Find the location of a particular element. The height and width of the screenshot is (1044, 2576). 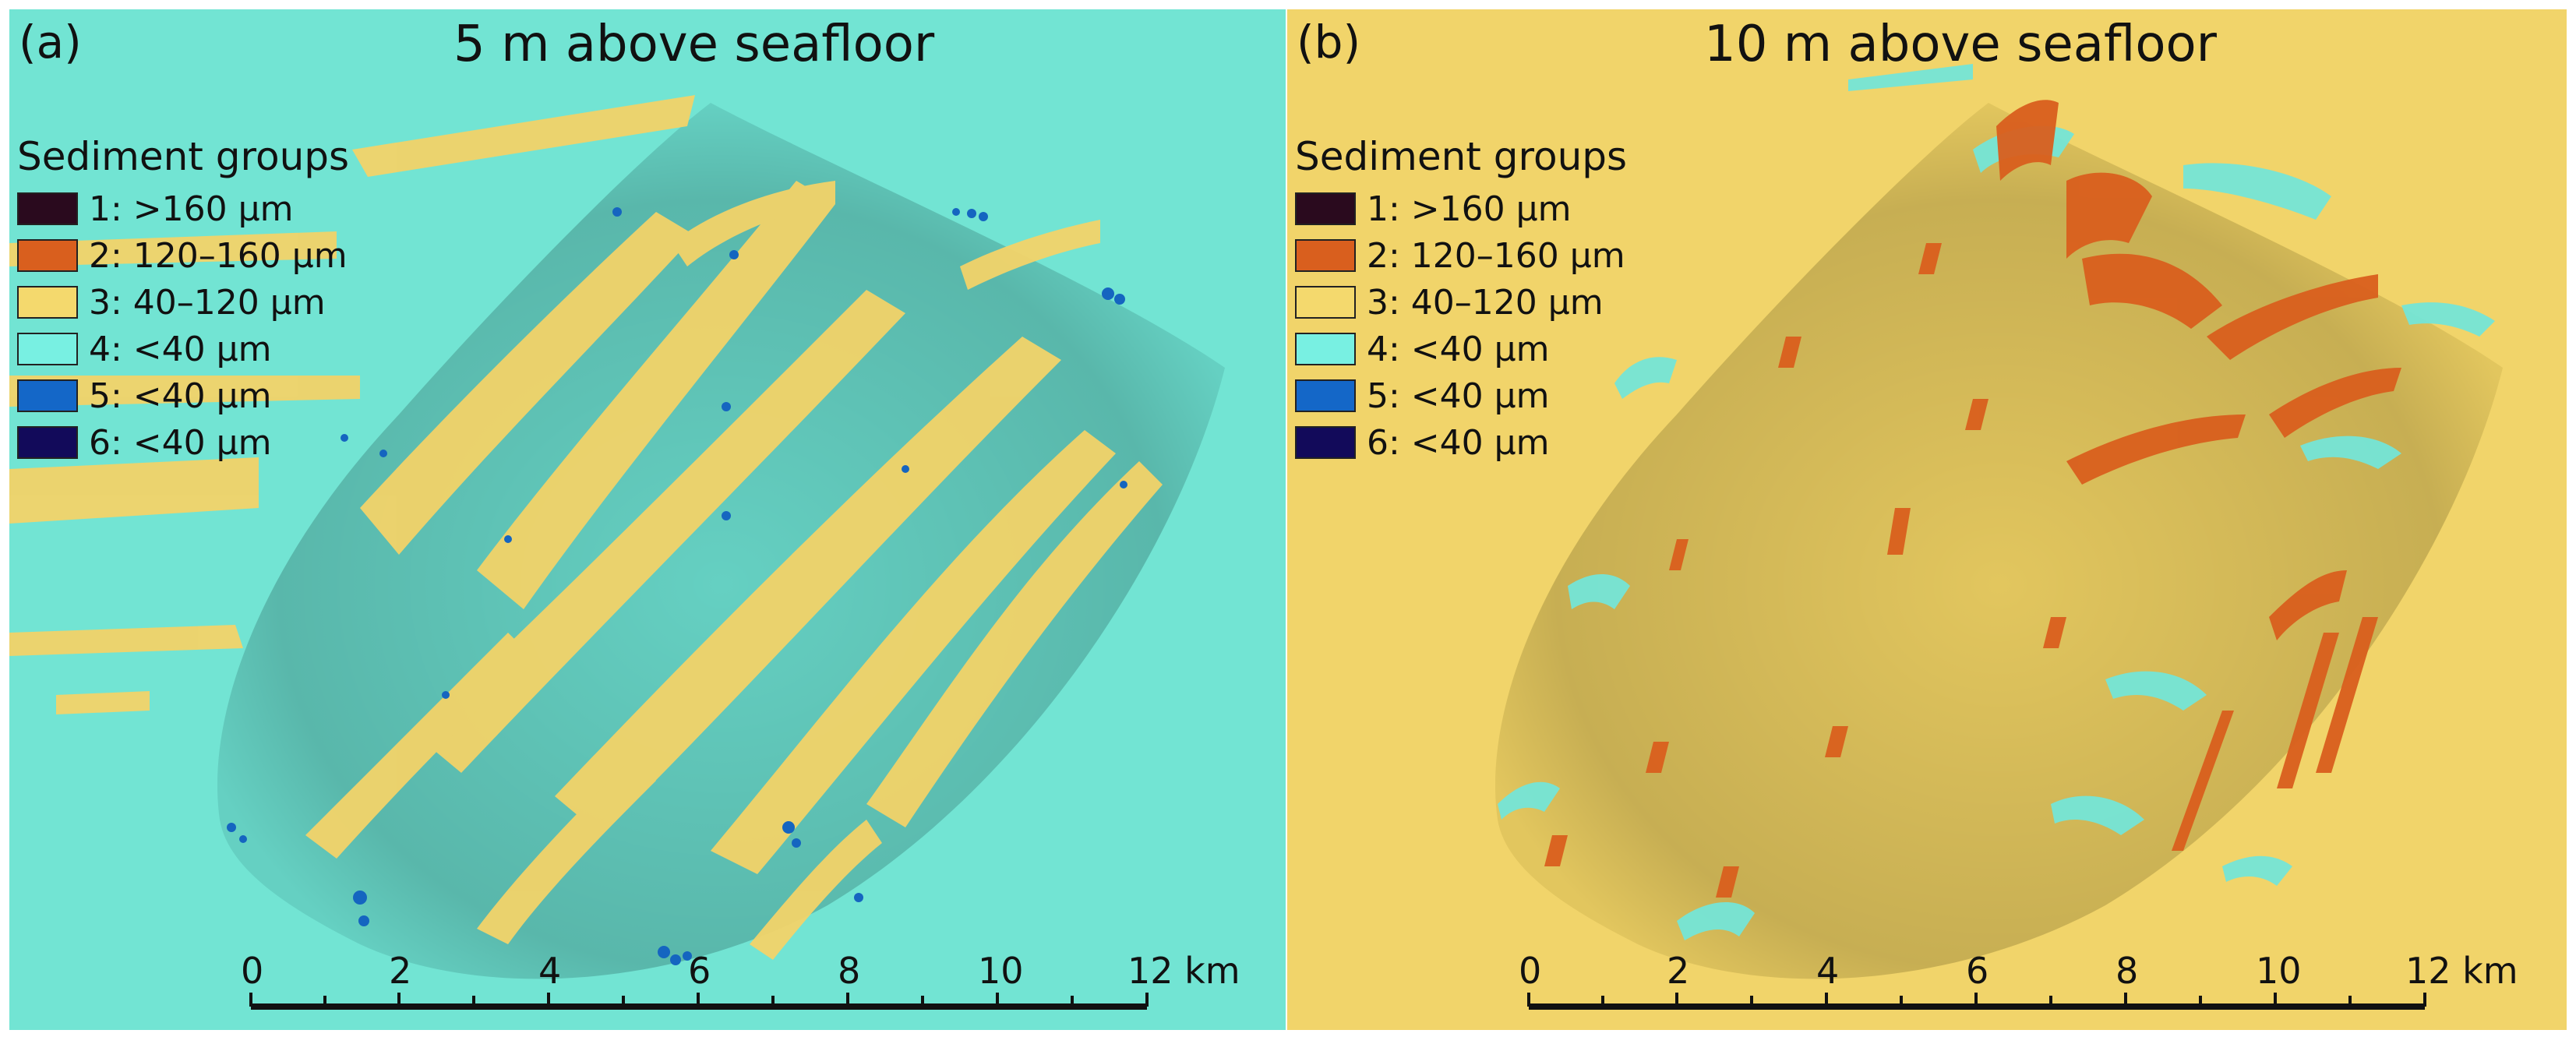

panel-a-tag: (a) is located at coordinates (50, 42).